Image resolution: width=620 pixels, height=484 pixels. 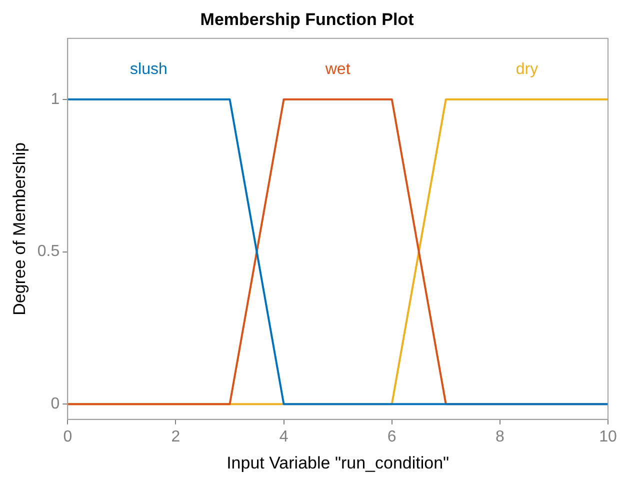 I want to click on series-label: wet, so click(x=337, y=69).